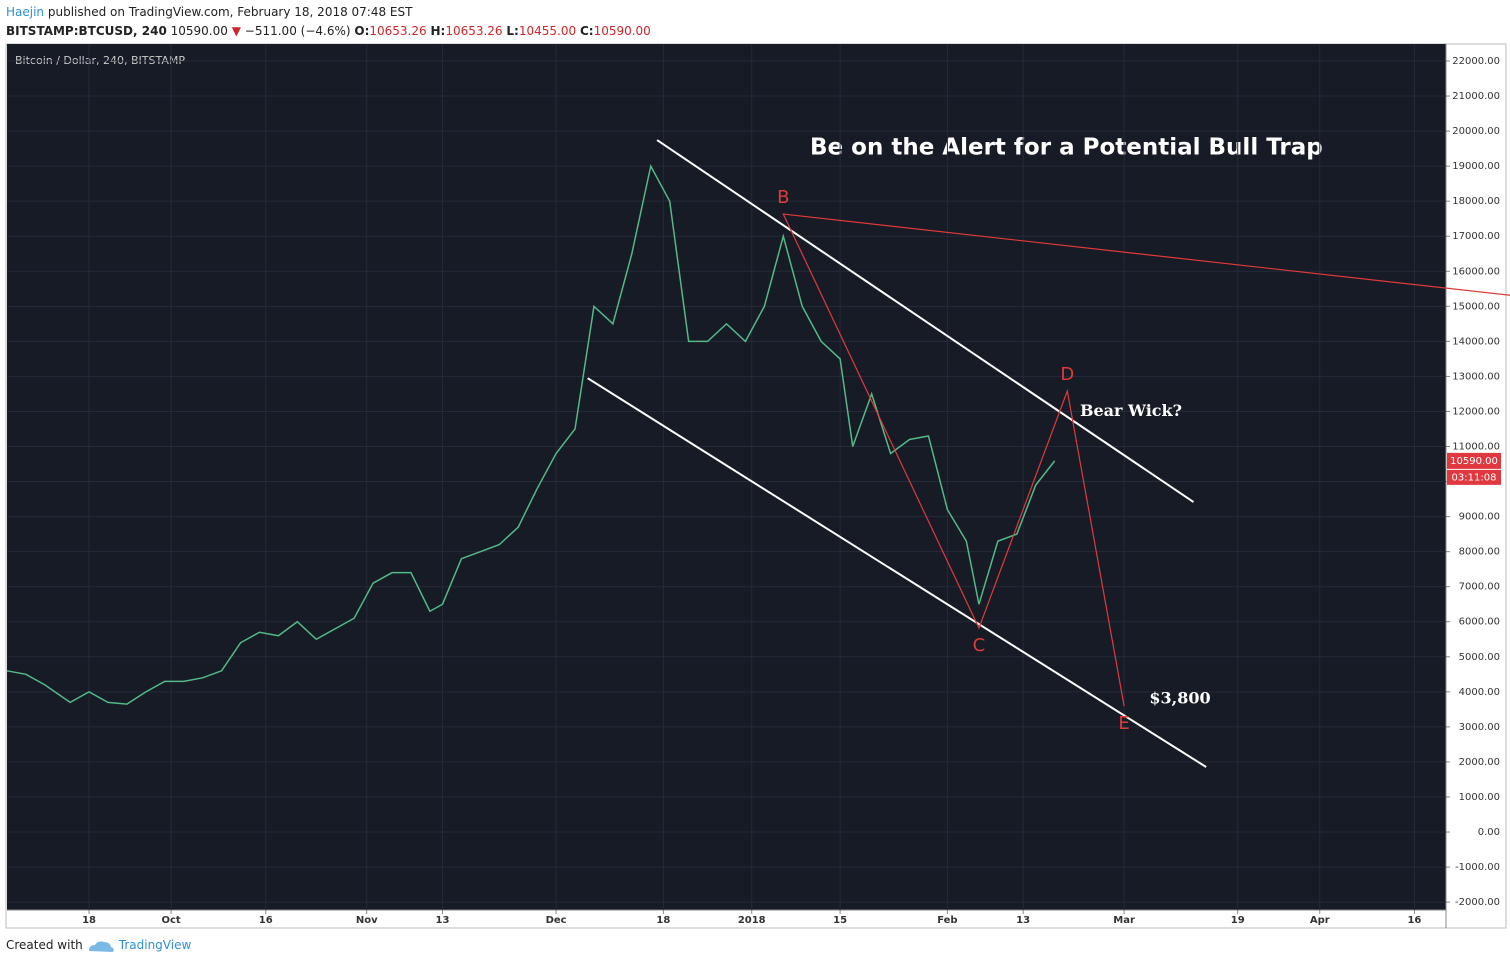 This screenshot has width=1510, height=965. Describe the element at coordinates (1476, 166) in the screenshot. I see `y-tick-label: 19000.00` at that location.